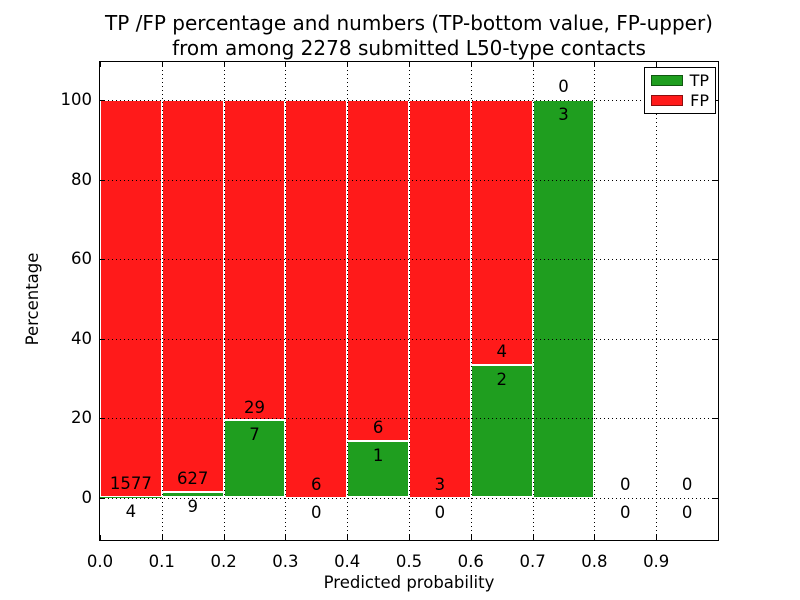 The image size is (800, 600). I want to click on y-tick-label: 20, so click(81, 417).